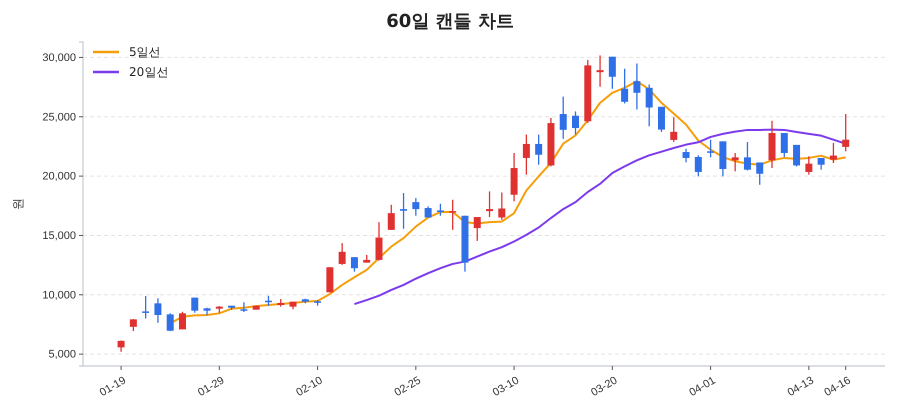 This screenshot has width=900, height=420. I want to click on y-tick-label: 20,000, so click(59, 176).